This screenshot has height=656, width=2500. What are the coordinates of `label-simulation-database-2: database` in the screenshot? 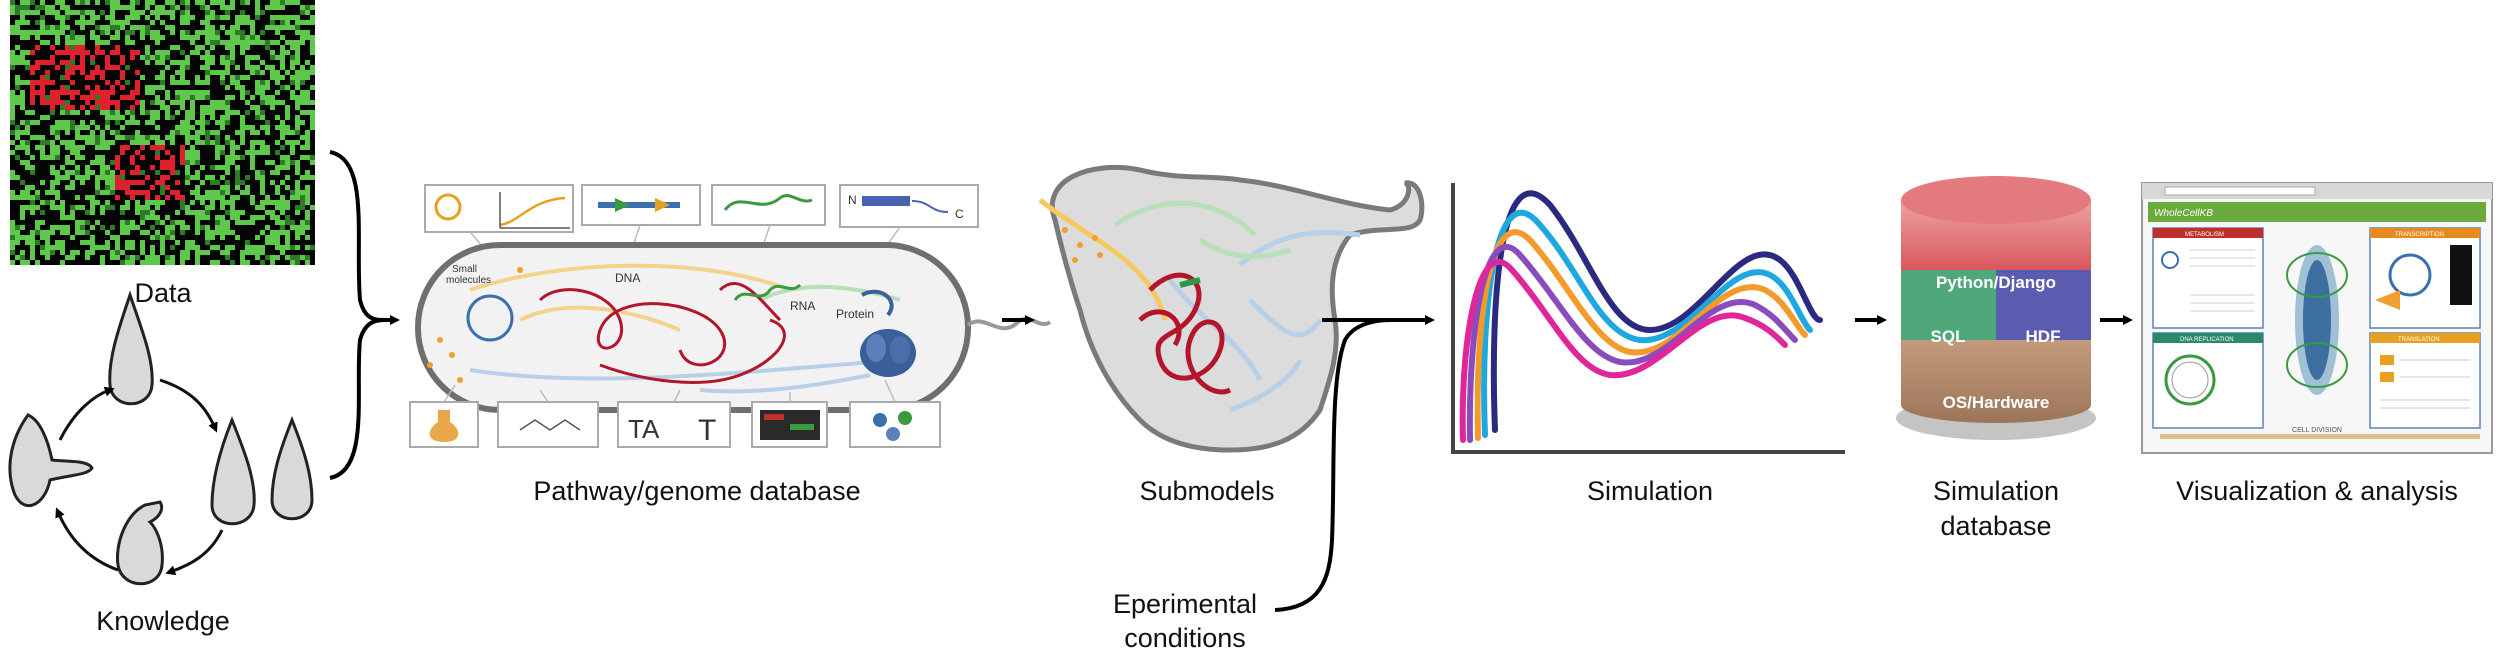 It's located at (1995, 526).